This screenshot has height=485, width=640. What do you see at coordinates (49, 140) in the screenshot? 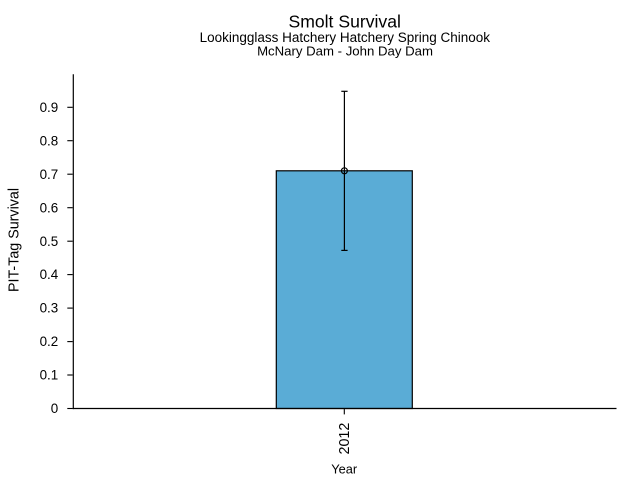
I see `svg-text: 0.8` at bounding box center [49, 140].